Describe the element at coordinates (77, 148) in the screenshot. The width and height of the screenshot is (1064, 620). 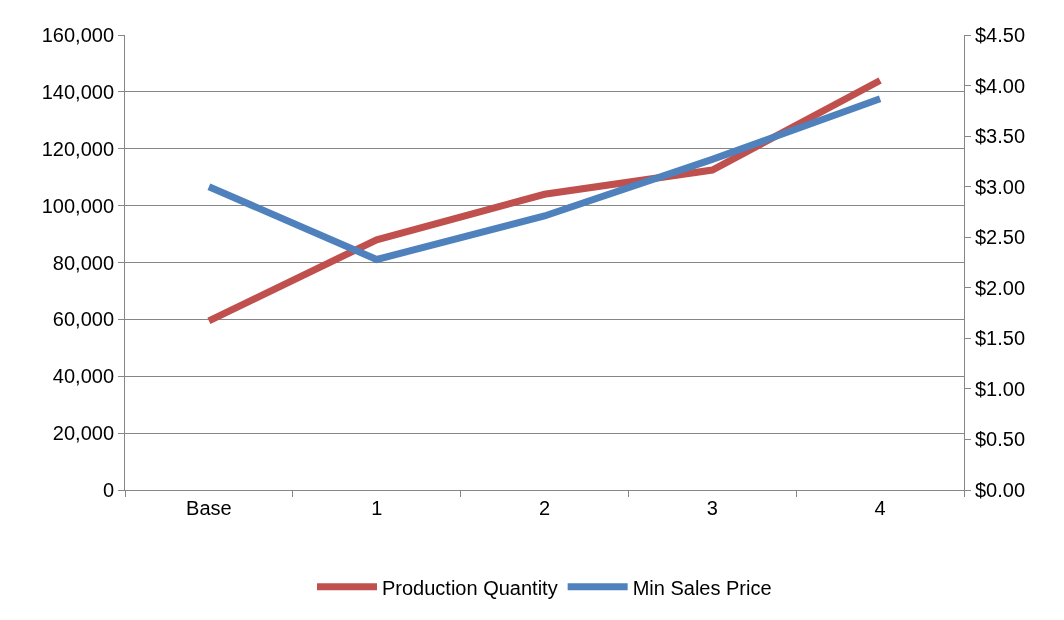
I see `y-tick-label: 120,000` at that location.